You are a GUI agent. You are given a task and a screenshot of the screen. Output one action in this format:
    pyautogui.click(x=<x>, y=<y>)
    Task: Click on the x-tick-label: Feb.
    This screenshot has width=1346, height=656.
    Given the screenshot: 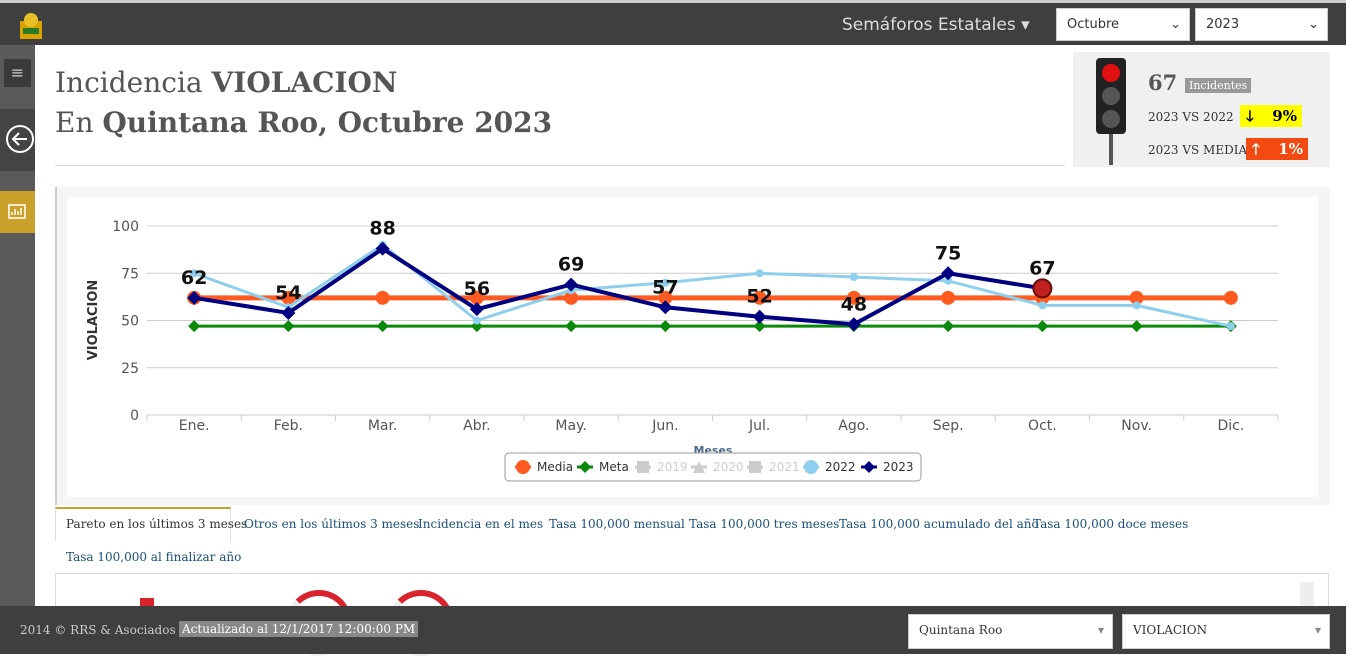 What is the action you would take?
    pyautogui.click(x=288, y=426)
    